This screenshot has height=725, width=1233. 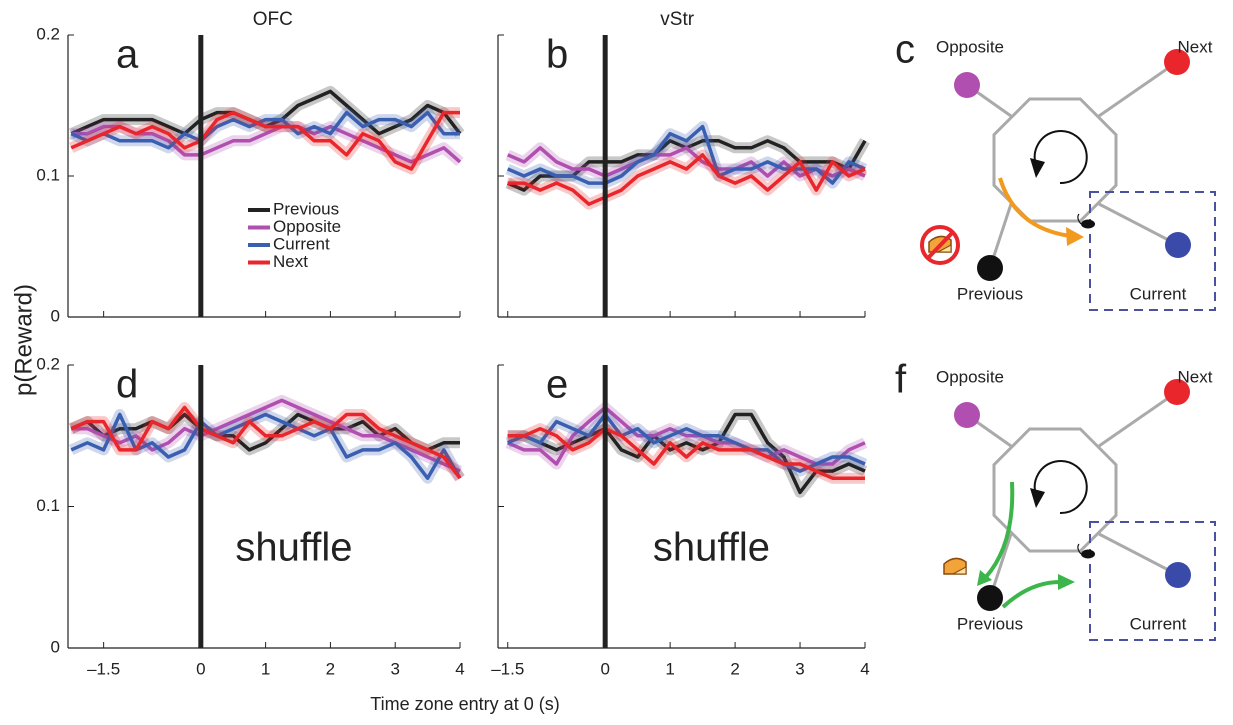 I want to click on panel-letter: c, so click(x=905, y=50).